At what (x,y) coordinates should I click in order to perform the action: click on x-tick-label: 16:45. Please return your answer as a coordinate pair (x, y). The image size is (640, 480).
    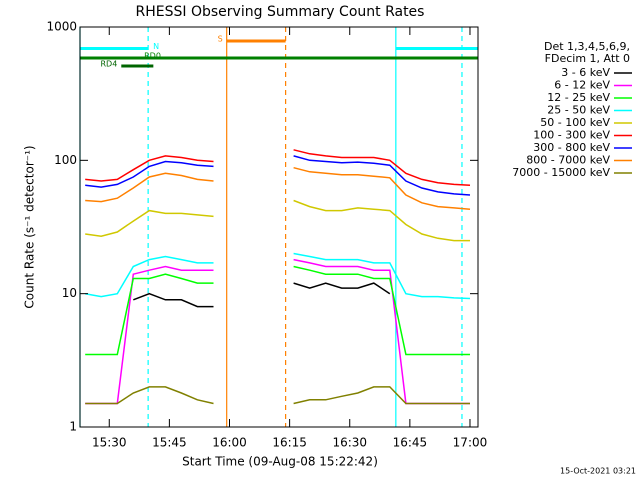
    Looking at the image, I should click on (410, 443).